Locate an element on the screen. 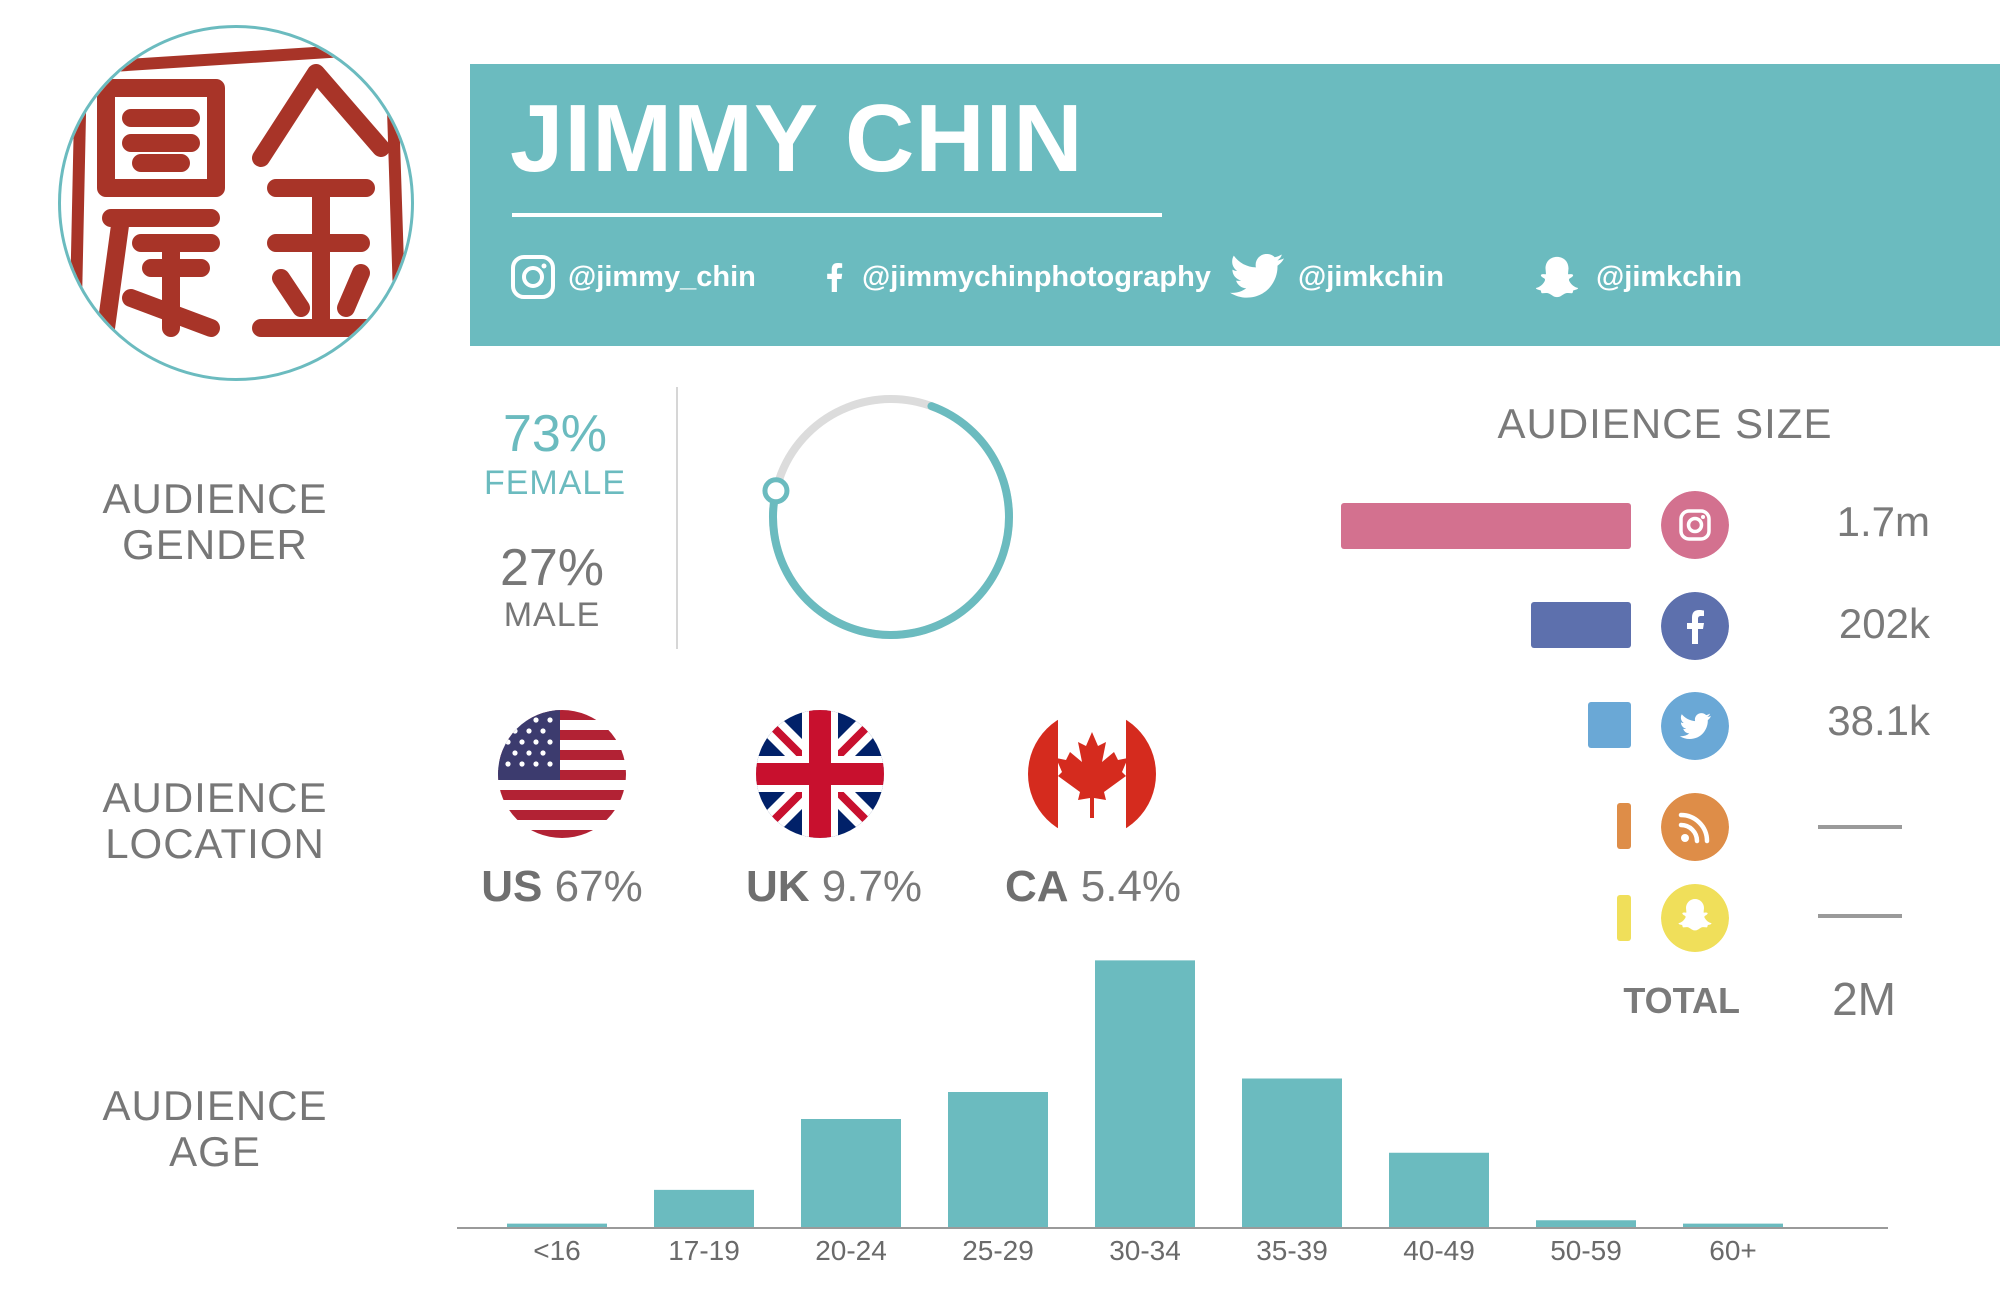  instagram-size-bar is located at coordinates (1486, 526).